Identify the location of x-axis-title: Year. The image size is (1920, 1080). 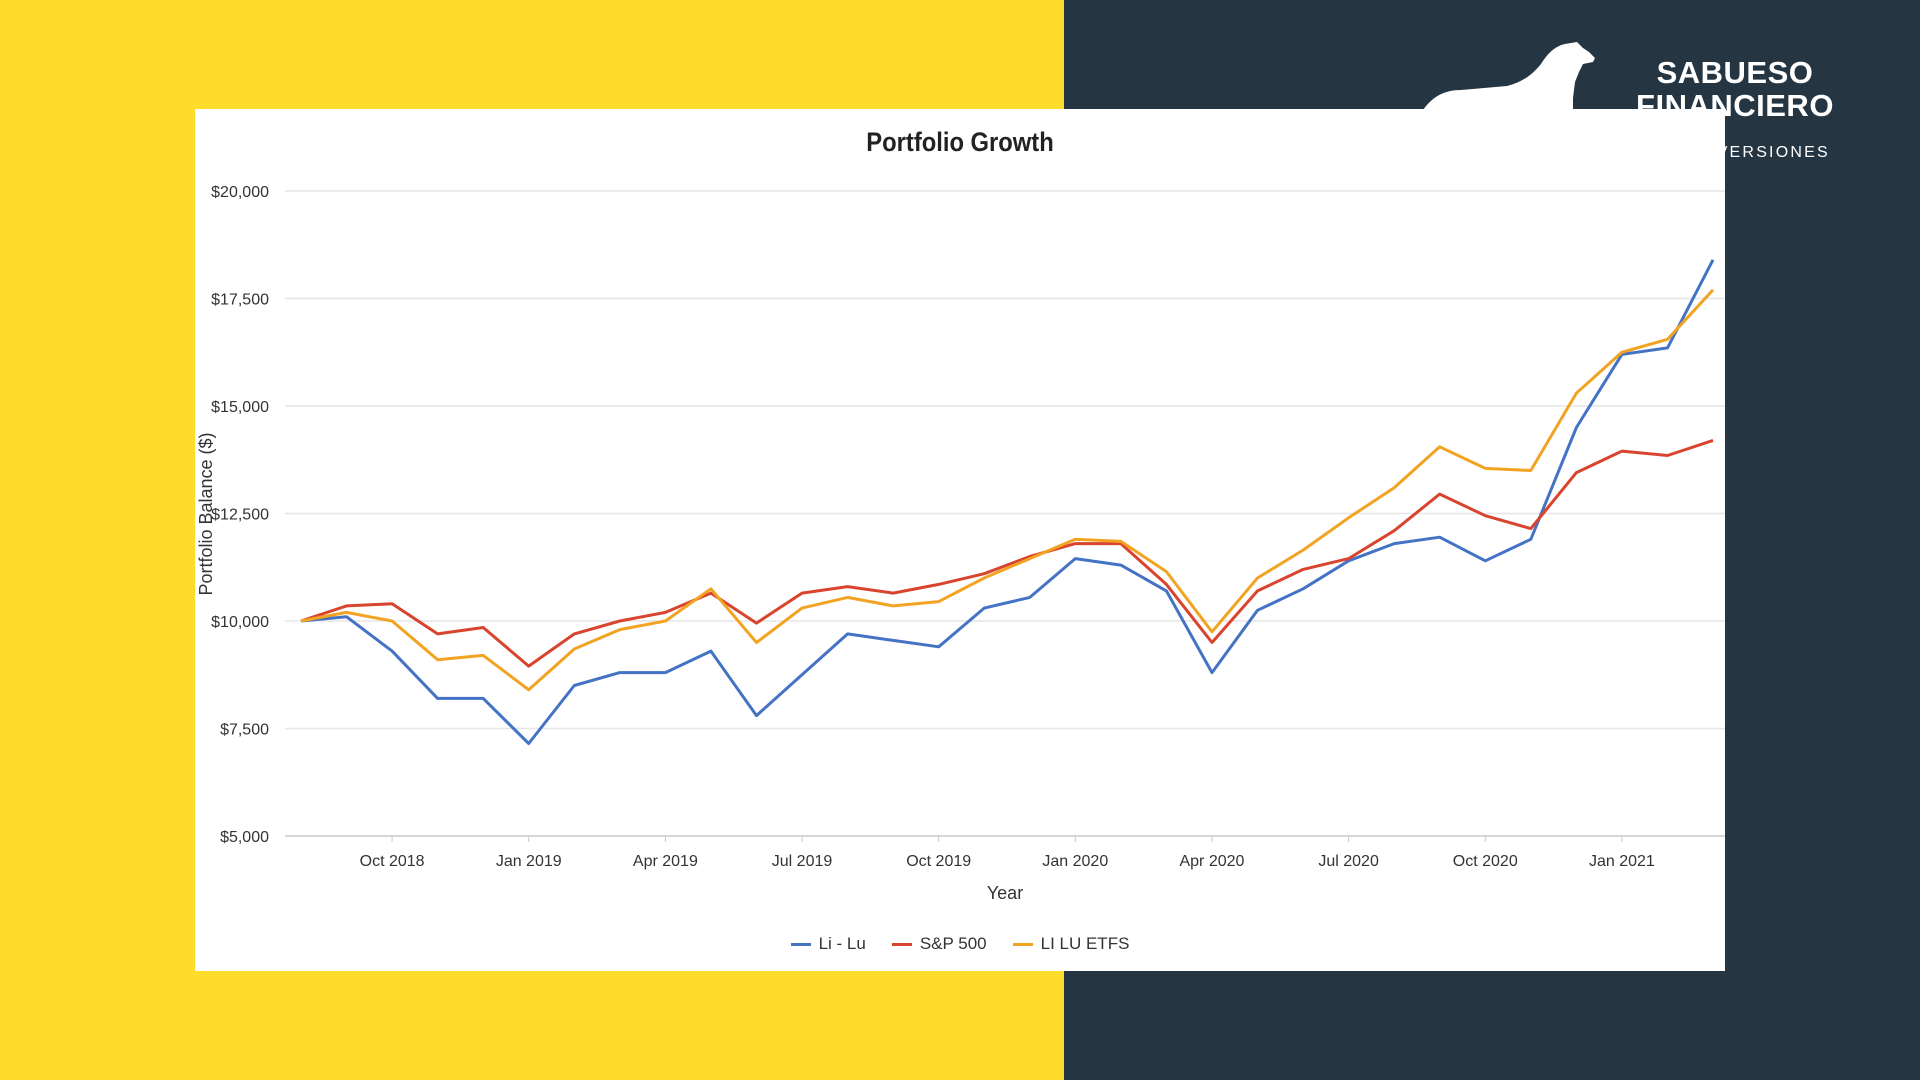
(1005, 893).